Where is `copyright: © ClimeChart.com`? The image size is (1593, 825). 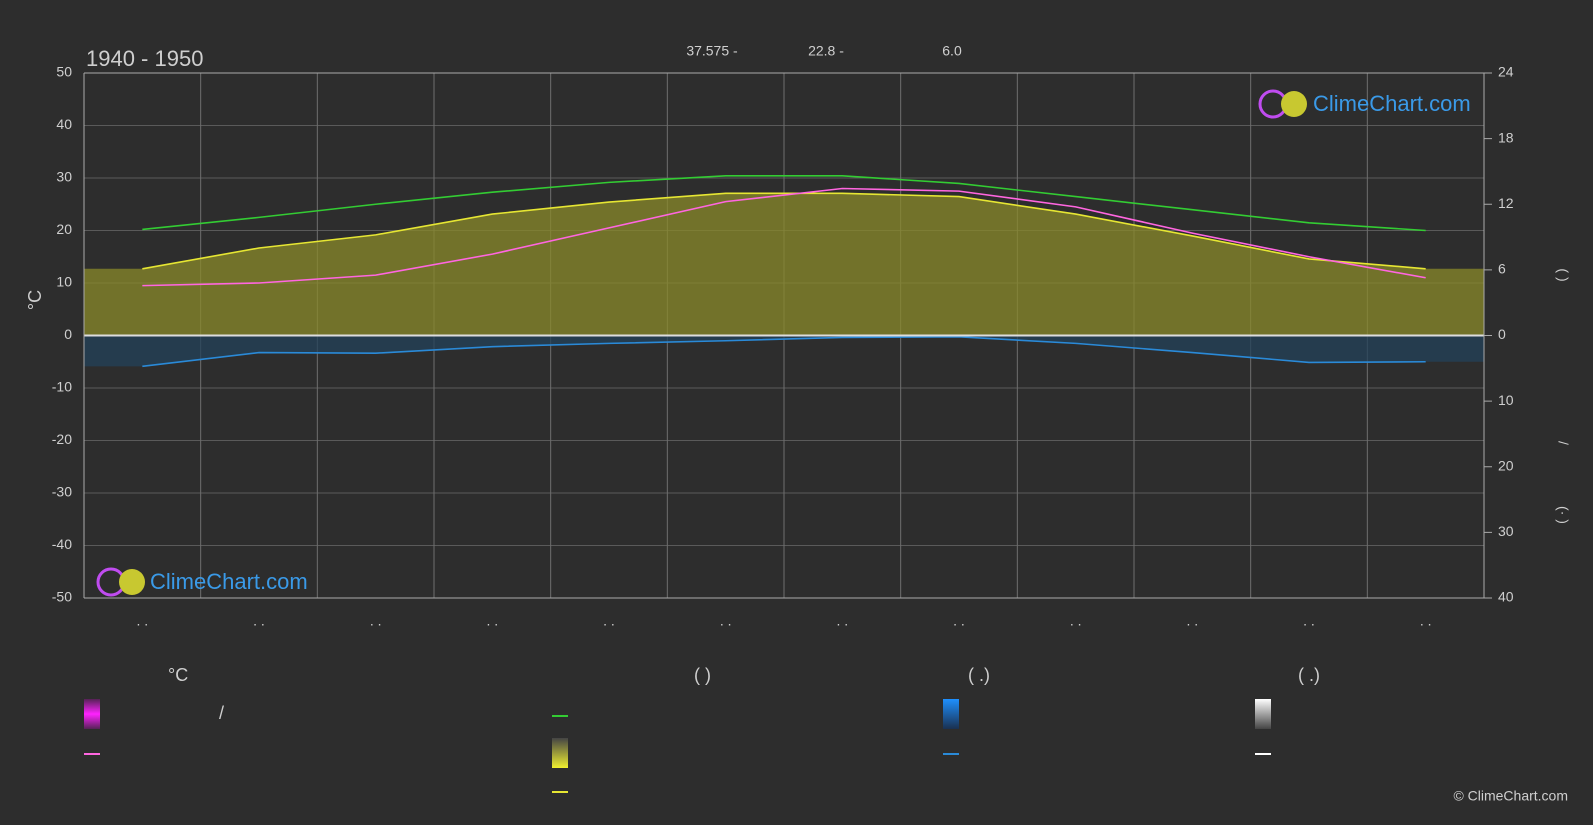
copyright: © ClimeChart.com is located at coordinates (1510, 796).